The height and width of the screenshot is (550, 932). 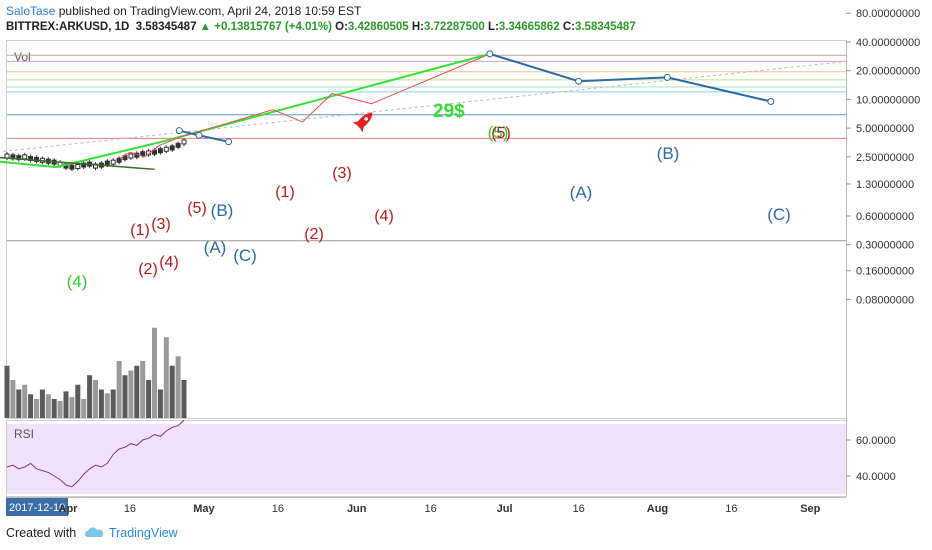 I want to click on date-badge-label: 2017-12-10, so click(x=37, y=508).